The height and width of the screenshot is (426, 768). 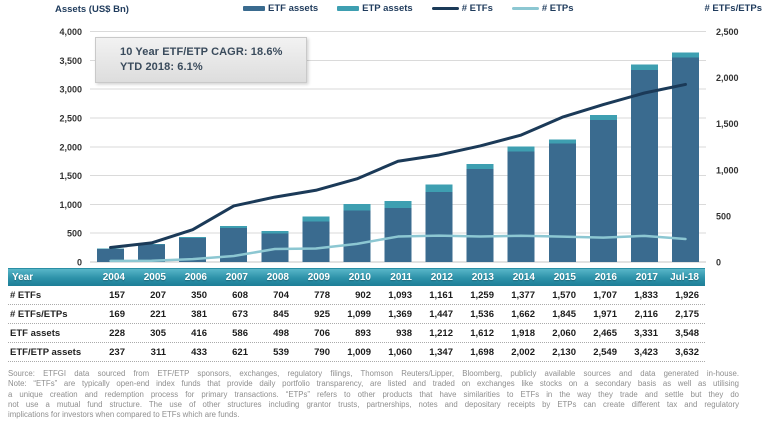 I want to click on left-axis-tick-label: 500, so click(x=74, y=234).